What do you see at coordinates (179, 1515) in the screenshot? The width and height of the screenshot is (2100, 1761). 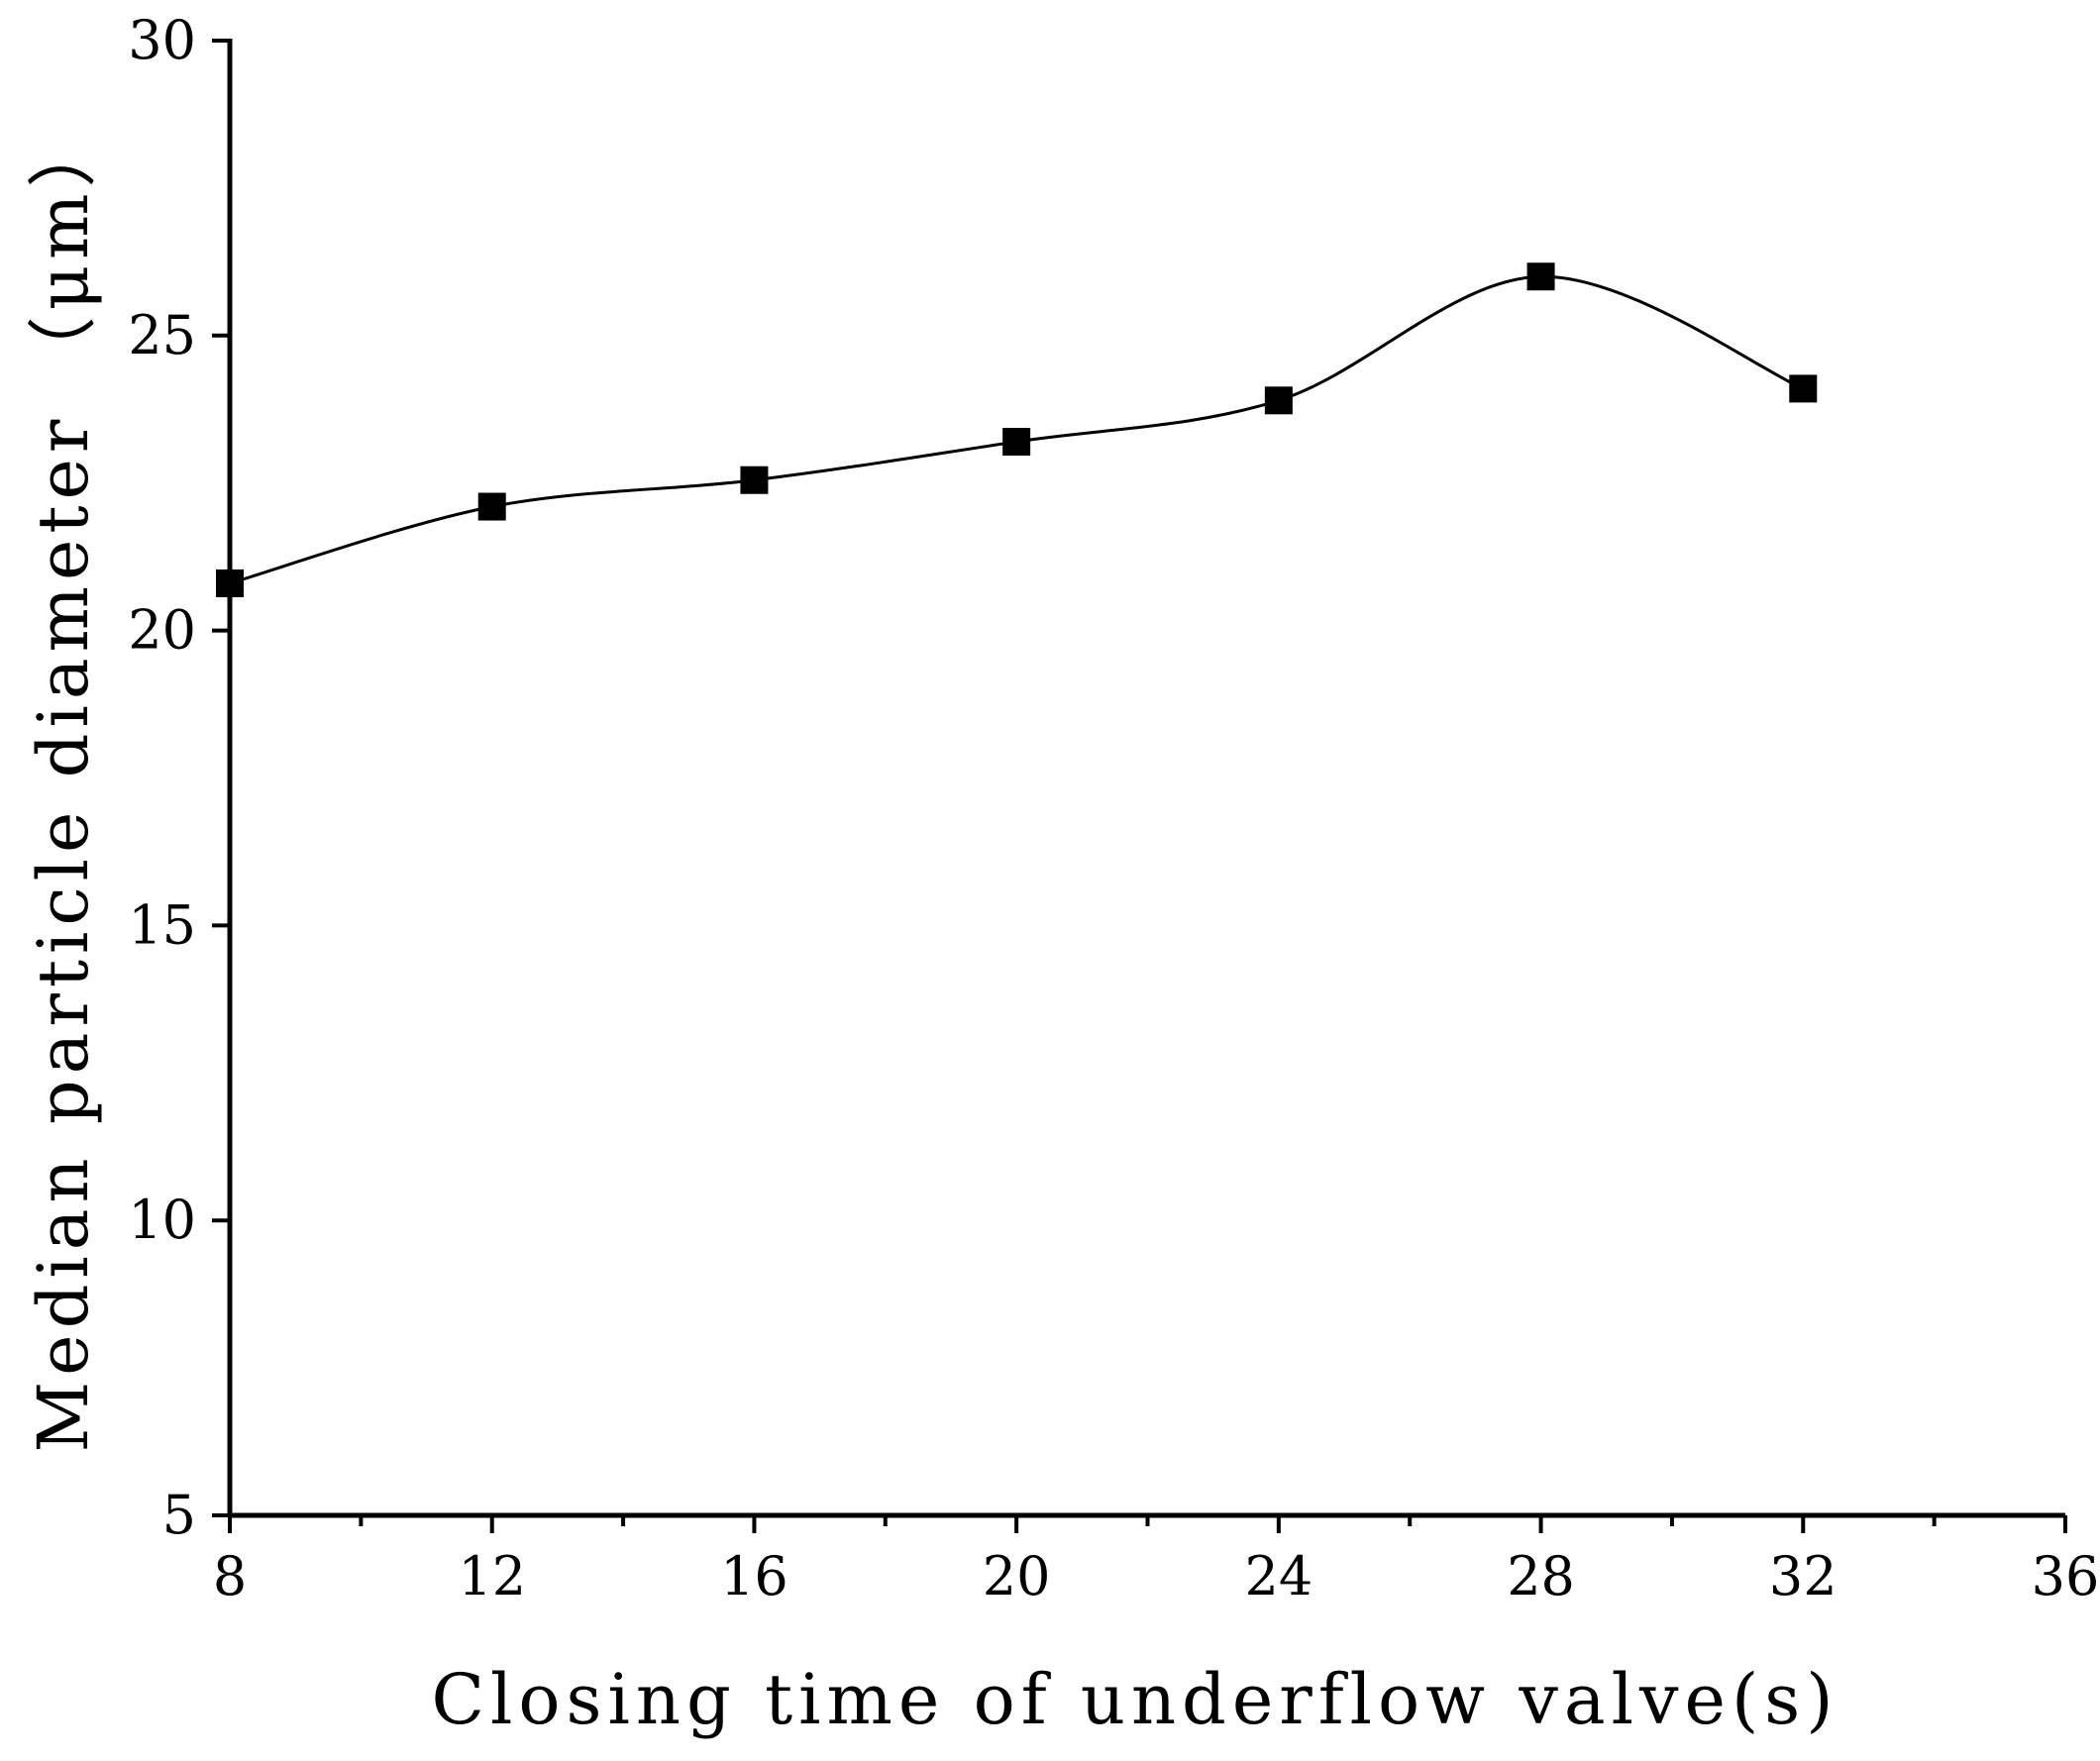 I see `y-tick-label: 5` at bounding box center [179, 1515].